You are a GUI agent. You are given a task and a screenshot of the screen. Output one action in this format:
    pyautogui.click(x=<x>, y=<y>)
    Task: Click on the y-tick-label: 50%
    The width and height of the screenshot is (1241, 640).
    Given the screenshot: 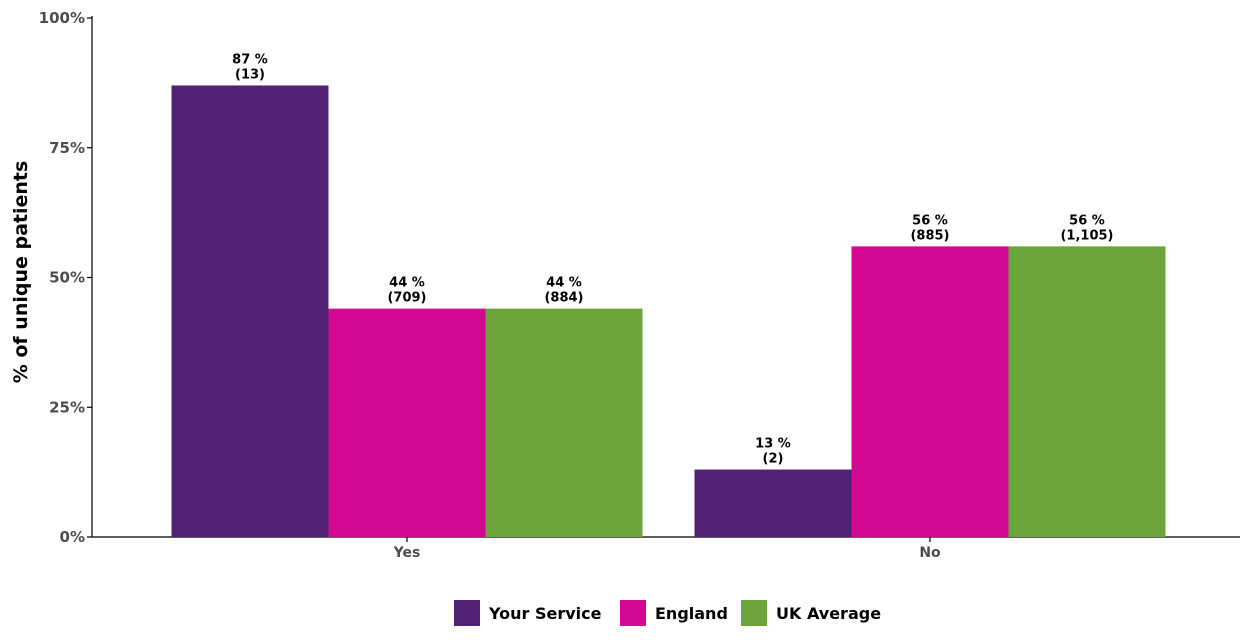 What is the action you would take?
    pyautogui.click(x=67, y=278)
    